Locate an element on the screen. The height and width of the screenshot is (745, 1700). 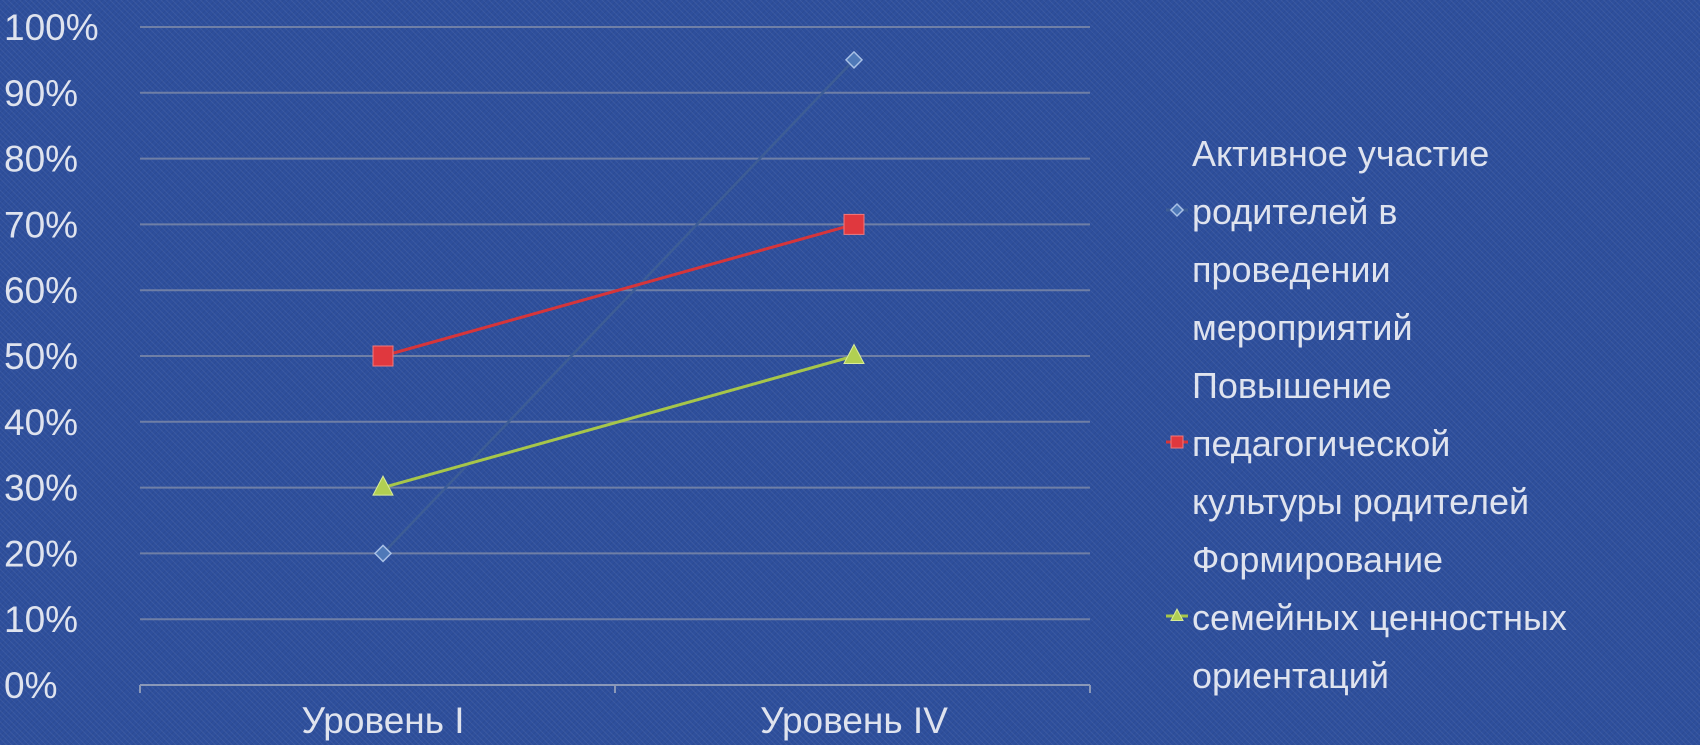
y-tick-label: 0% is located at coordinates (30, 685).